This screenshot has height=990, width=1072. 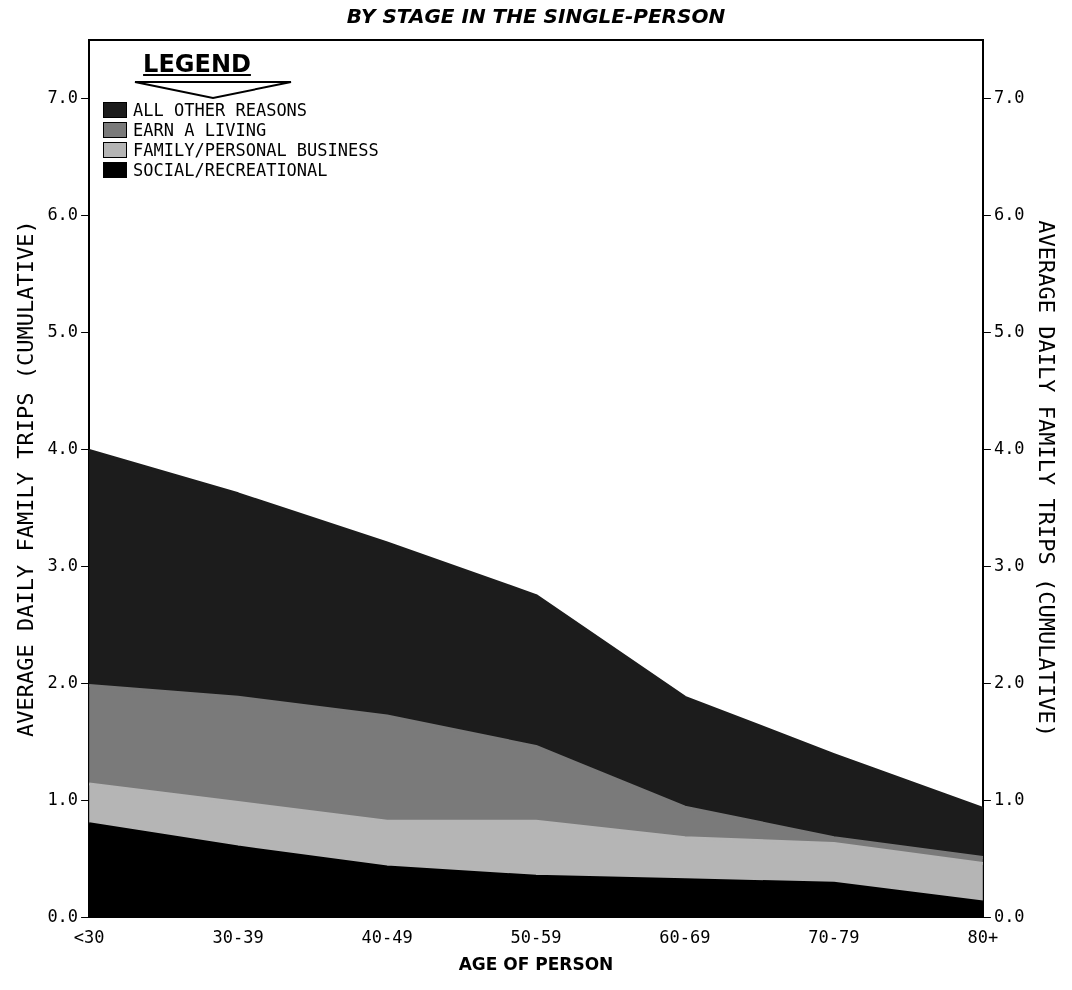 I want to click on y-tick-label: 5.0, so click(x=63, y=330).